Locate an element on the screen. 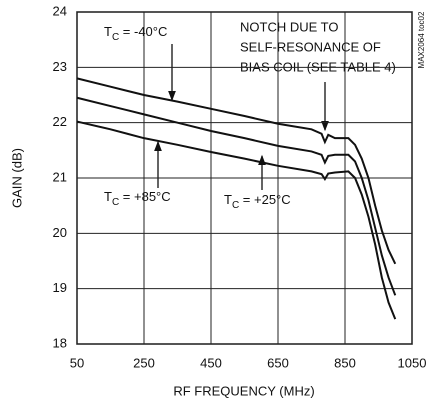  annotation-text: SELF-RESONANCE OF is located at coordinates (310, 46).